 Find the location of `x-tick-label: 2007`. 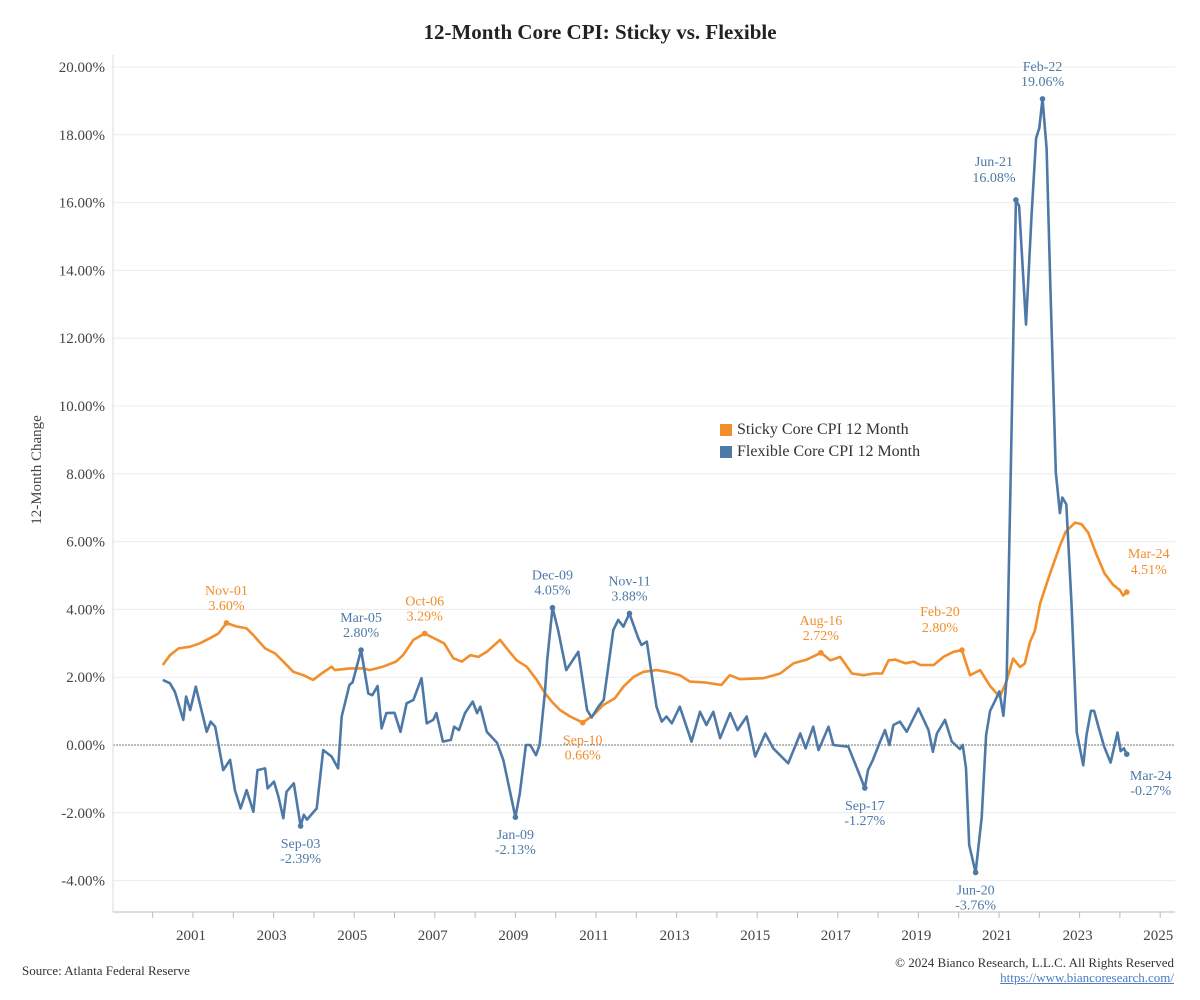

x-tick-label: 2007 is located at coordinates (433, 936).